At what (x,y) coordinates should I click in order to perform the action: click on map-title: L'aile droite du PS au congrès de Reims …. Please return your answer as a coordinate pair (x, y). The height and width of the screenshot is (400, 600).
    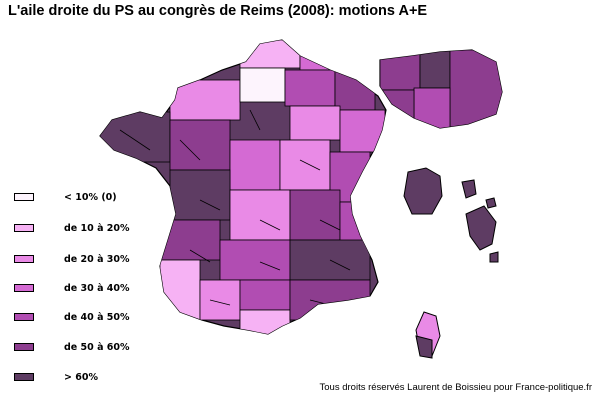
    Looking at the image, I should click on (218, 11).